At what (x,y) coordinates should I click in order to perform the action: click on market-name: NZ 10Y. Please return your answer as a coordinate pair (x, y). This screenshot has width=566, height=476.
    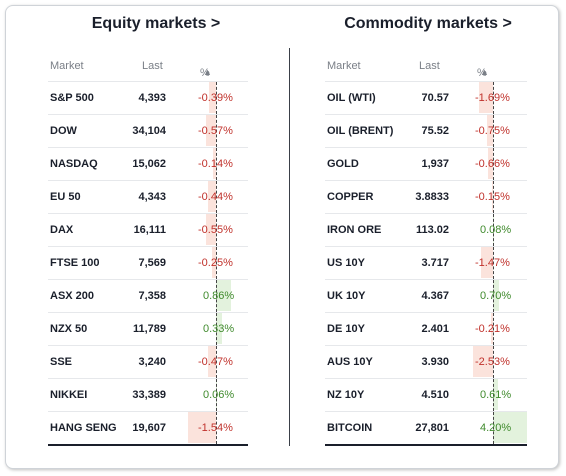
    Looking at the image, I should click on (346, 395).